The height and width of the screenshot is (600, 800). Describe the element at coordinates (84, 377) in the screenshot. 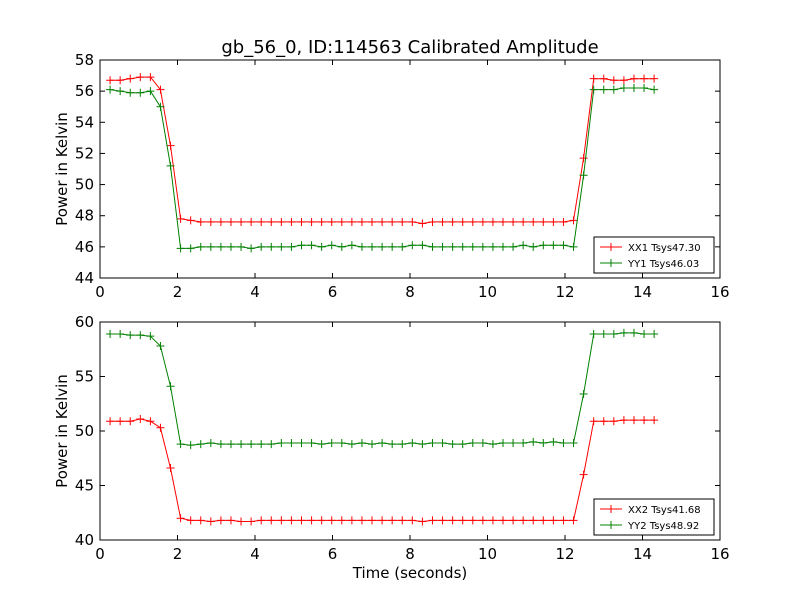

I see `y-tick-label: 55` at that location.